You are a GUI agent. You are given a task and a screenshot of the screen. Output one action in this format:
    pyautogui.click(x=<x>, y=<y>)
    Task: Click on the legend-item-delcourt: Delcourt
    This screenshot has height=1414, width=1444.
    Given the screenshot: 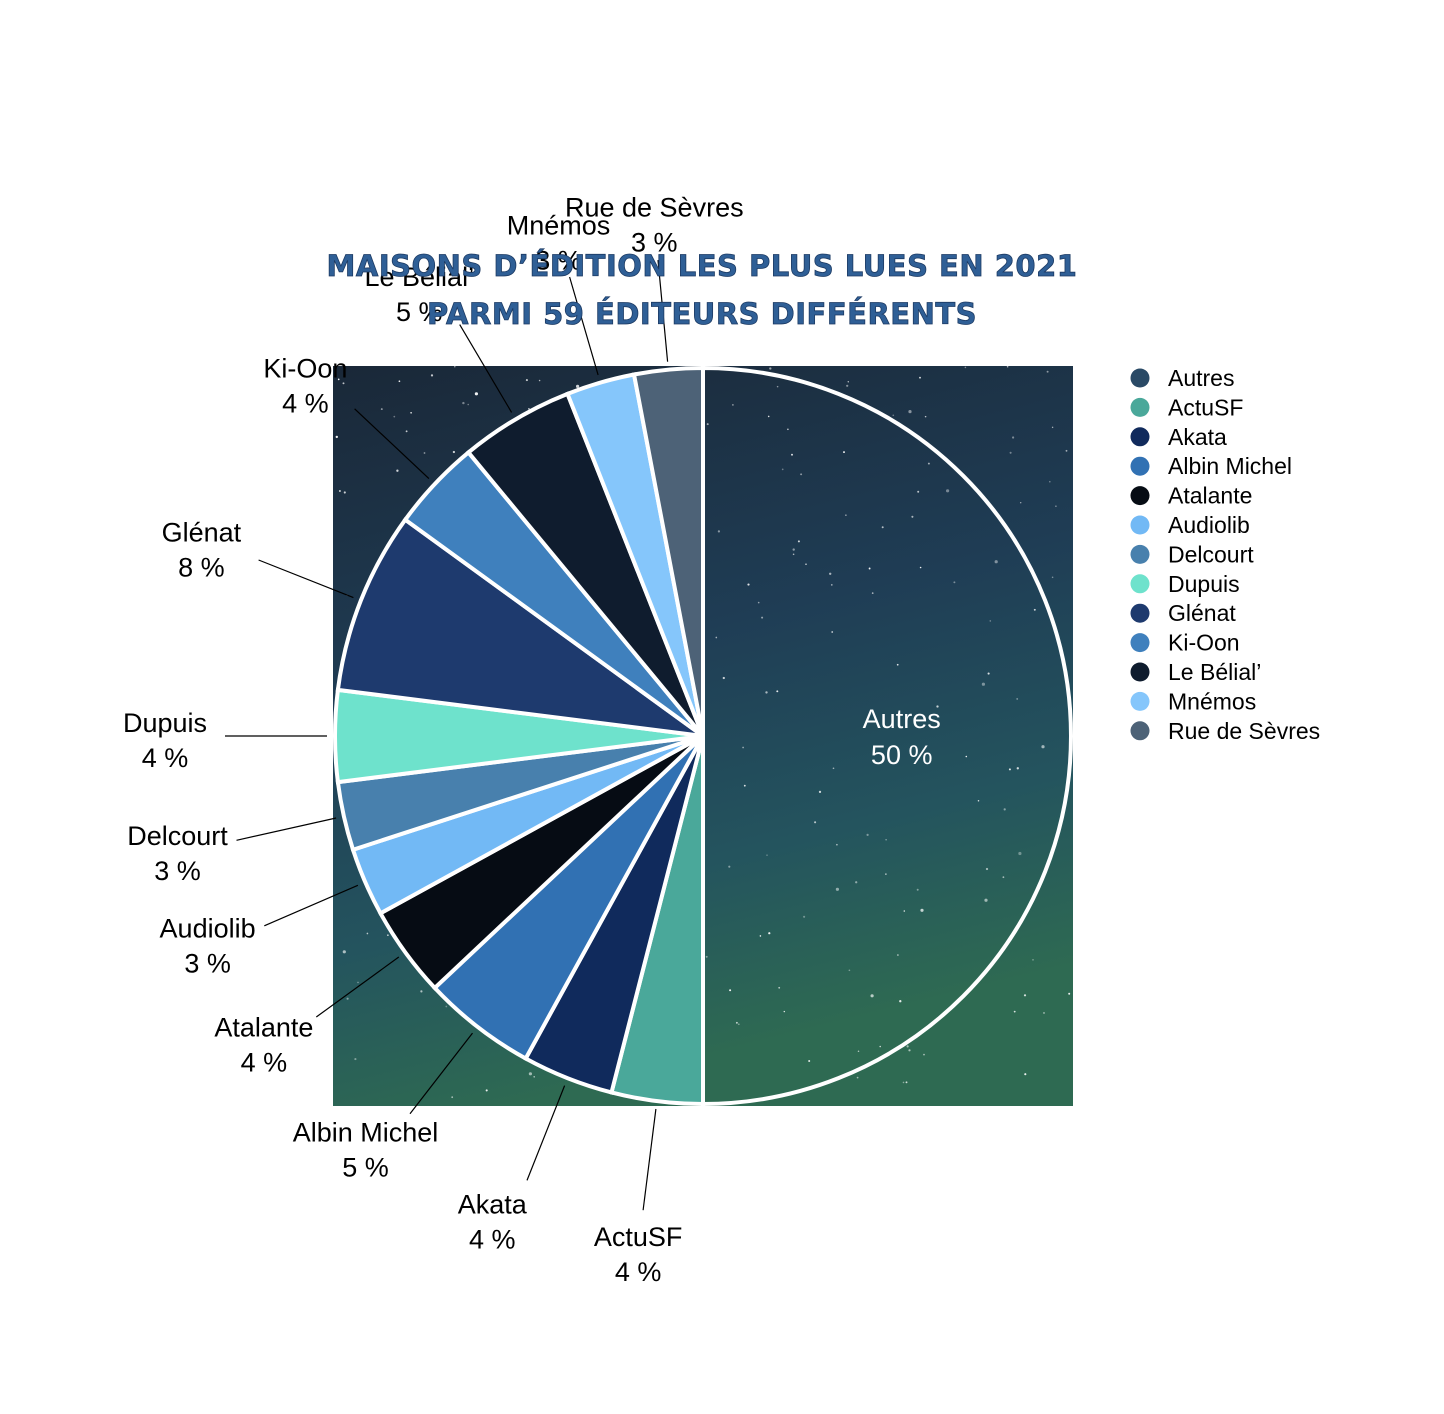 What is the action you would take?
    pyautogui.click(x=1192, y=554)
    